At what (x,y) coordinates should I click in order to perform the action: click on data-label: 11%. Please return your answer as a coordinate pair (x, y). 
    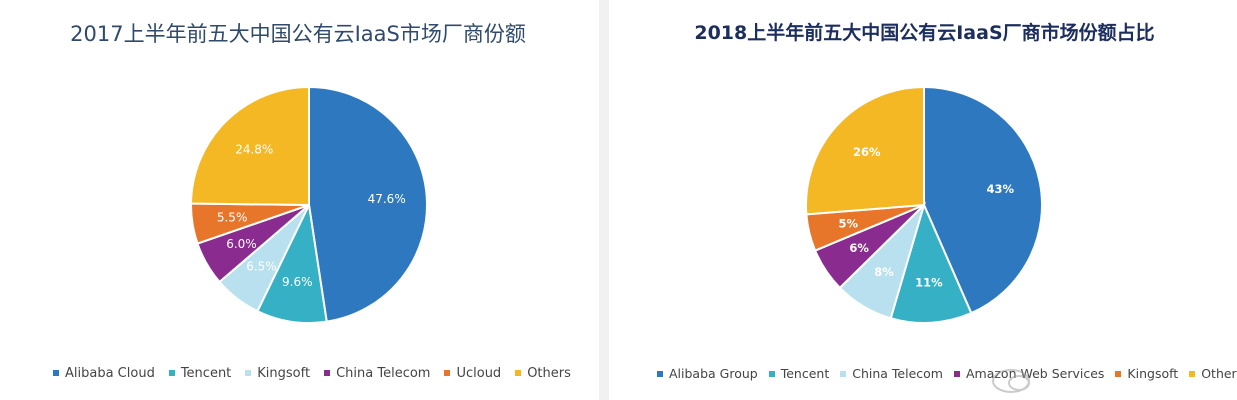
    Looking at the image, I should click on (929, 283).